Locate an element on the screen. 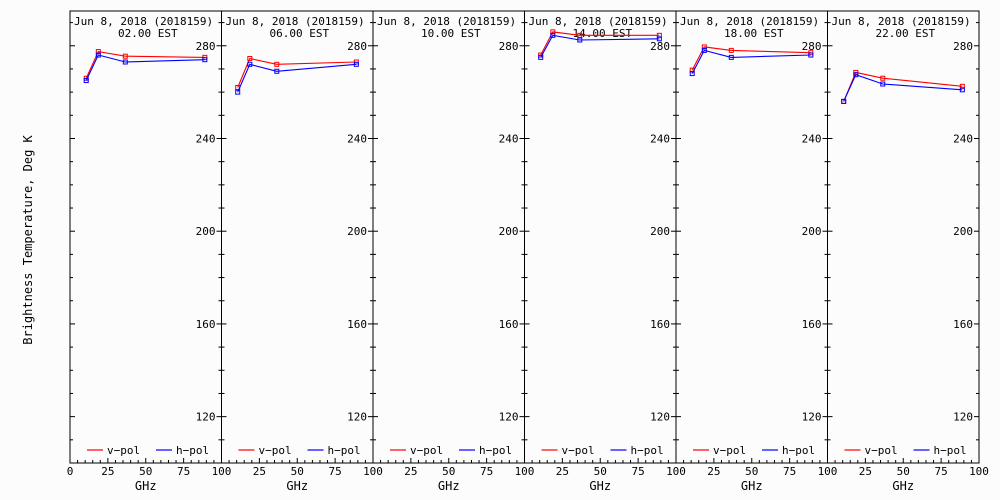 The image size is (1000, 500). panel-time: 14.00 EST is located at coordinates (603, 33).